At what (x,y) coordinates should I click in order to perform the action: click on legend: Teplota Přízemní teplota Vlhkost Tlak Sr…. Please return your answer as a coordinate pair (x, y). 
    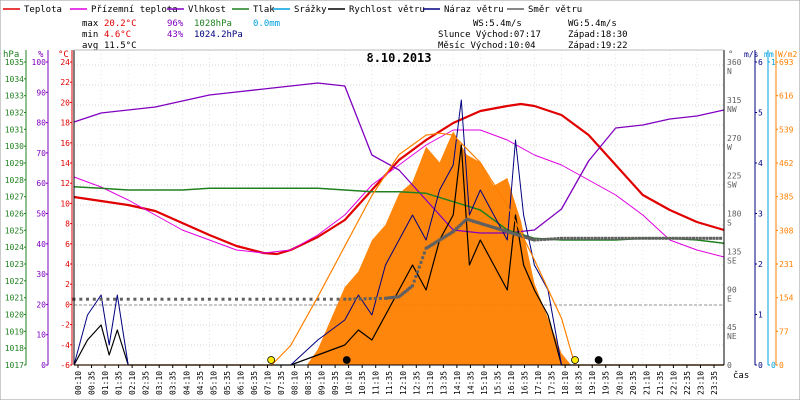
    Looking at the image, I should click on (292, 10).